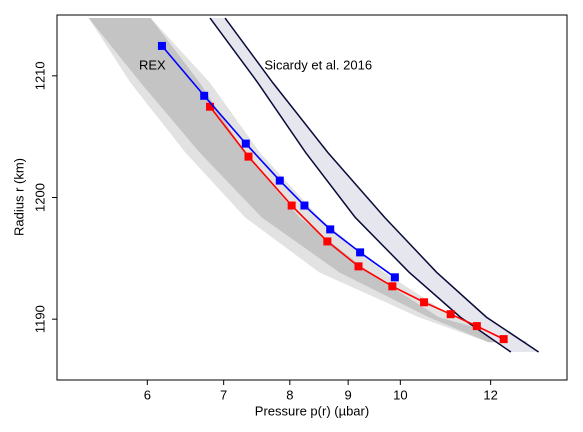  What do you see at coordinates (39, 319) in the screenshot?
I see `y-tick-label: 1190` at bounding box center [39, 319].